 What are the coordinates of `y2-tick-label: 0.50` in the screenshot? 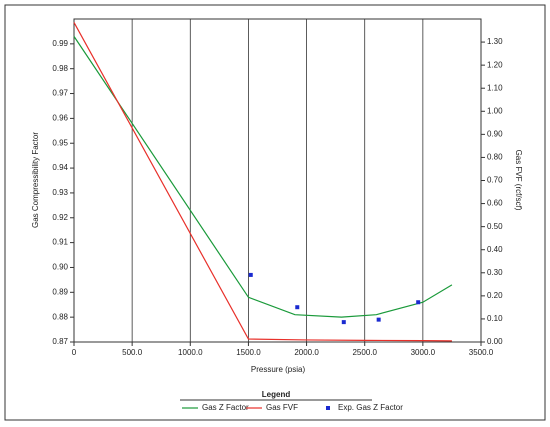 It's located at (495, 226).